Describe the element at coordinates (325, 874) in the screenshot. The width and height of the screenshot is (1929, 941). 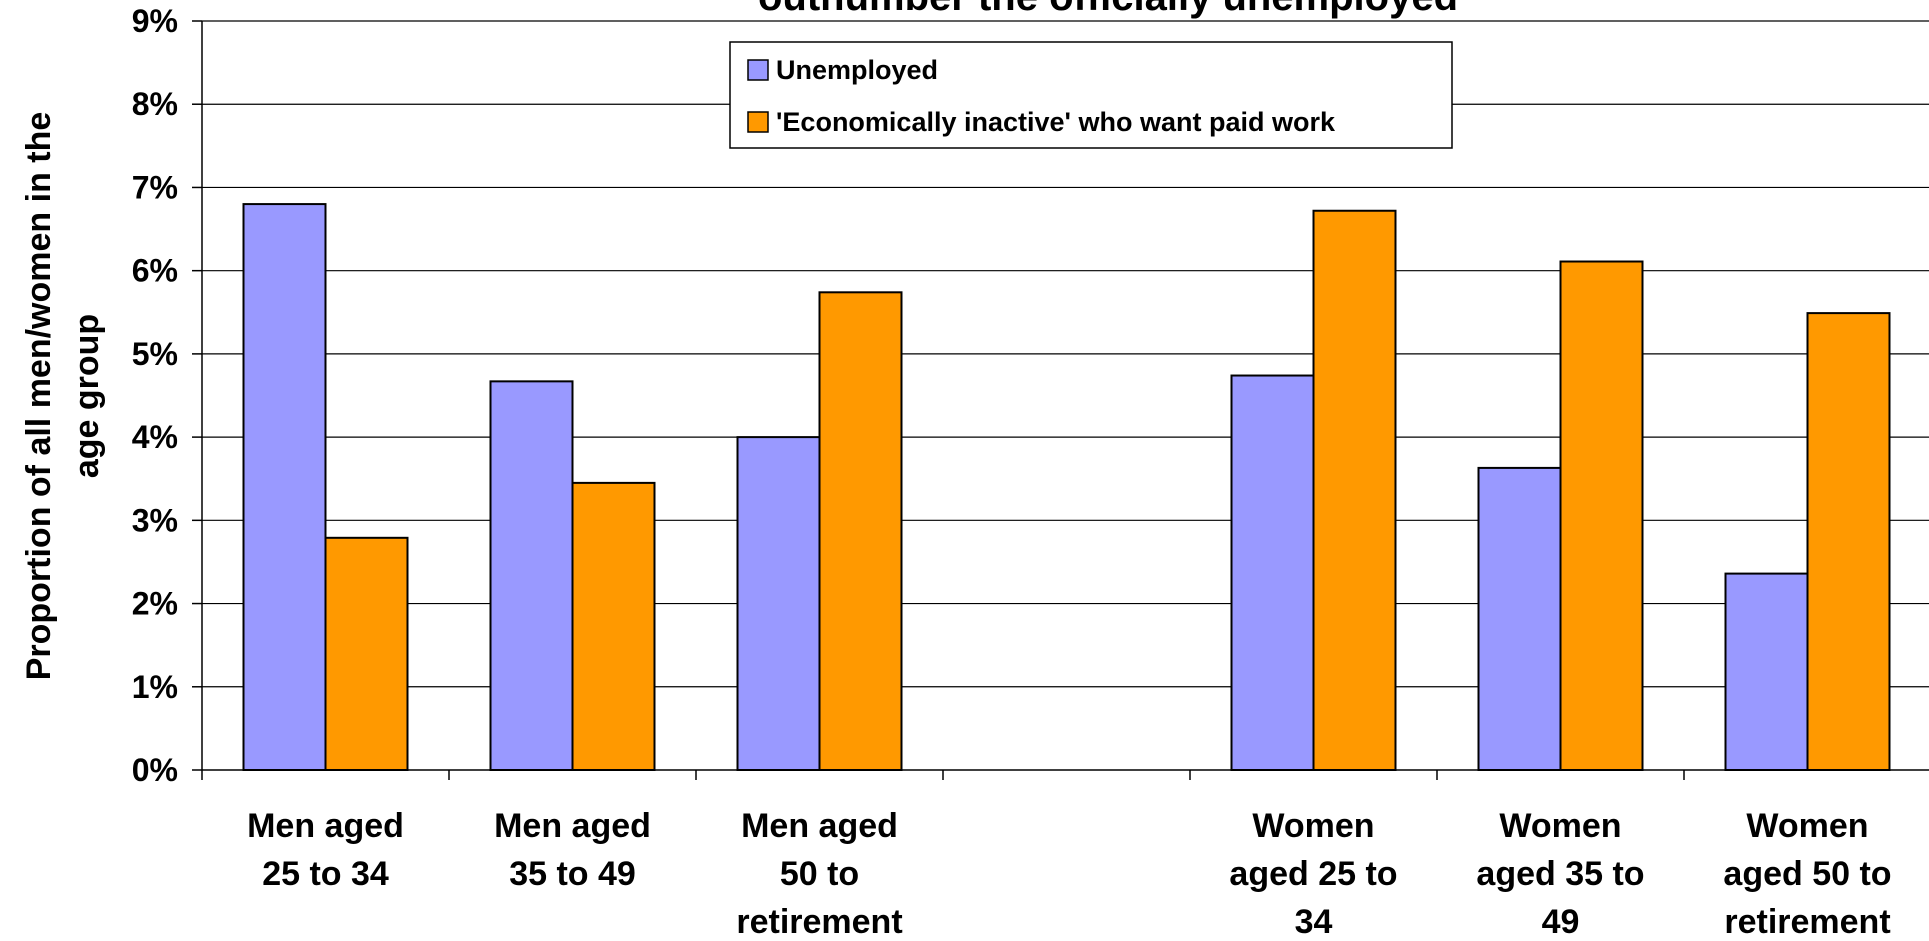
I see `x-category-label: 25 to 34` at that location.